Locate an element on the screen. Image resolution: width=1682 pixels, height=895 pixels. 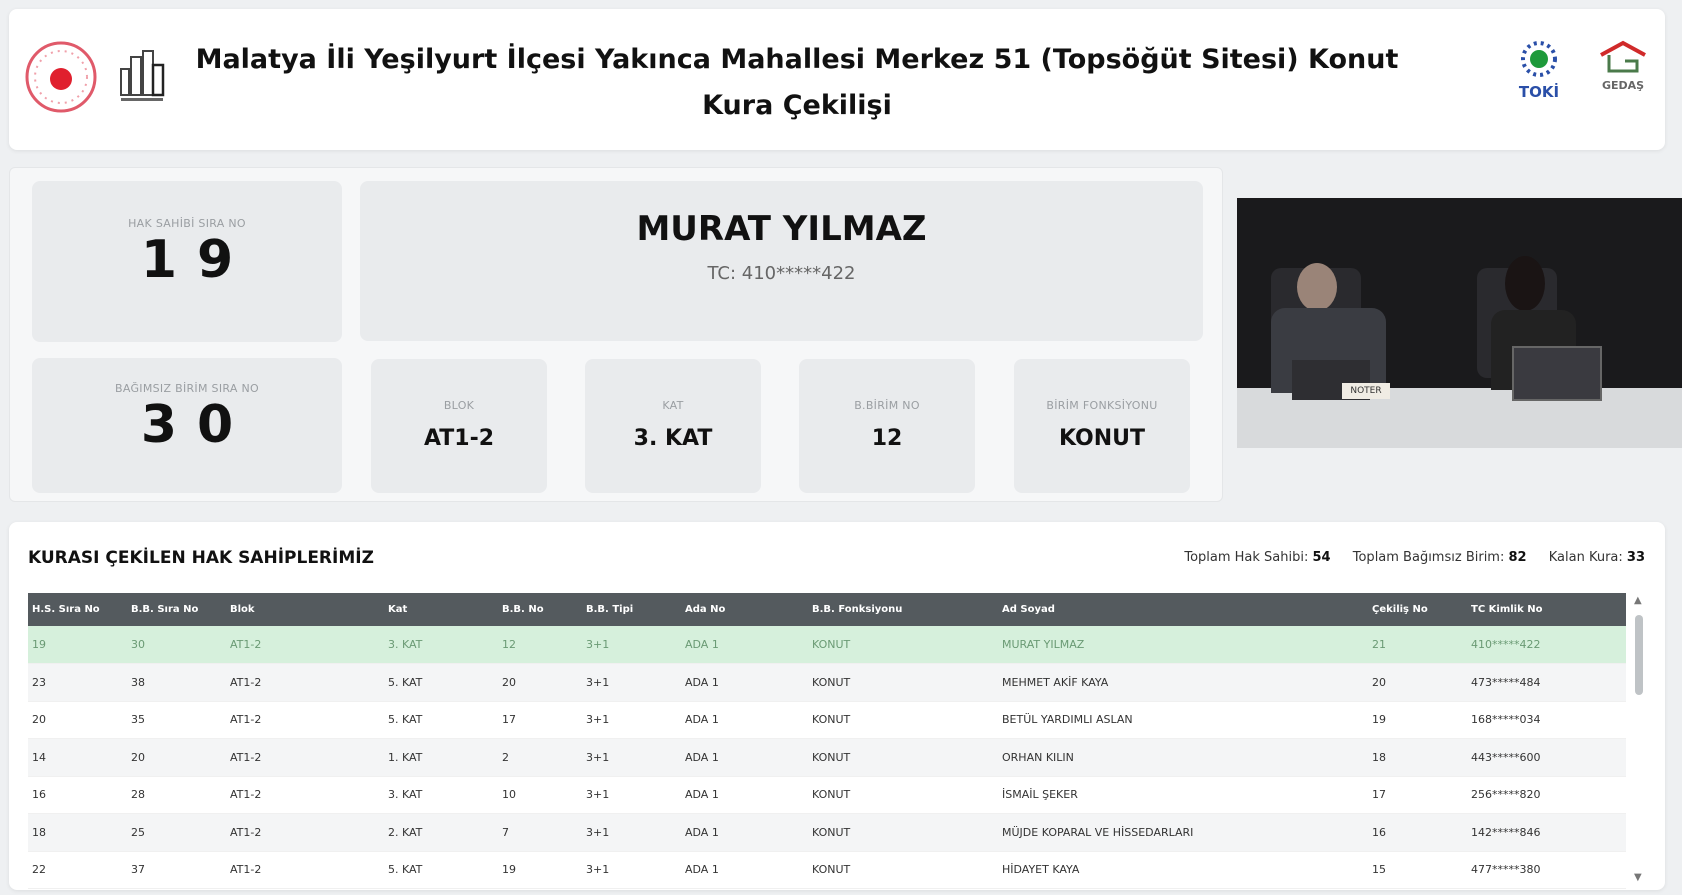
table-cell: 18 is located at coordinates (1417, 757).